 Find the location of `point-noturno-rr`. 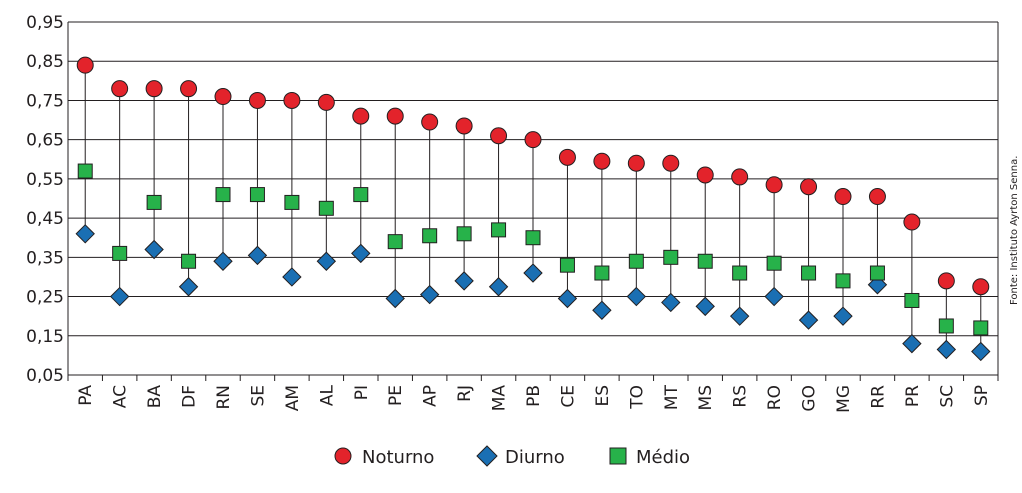

point-noturno-rr is located at coordinates (877, 197).